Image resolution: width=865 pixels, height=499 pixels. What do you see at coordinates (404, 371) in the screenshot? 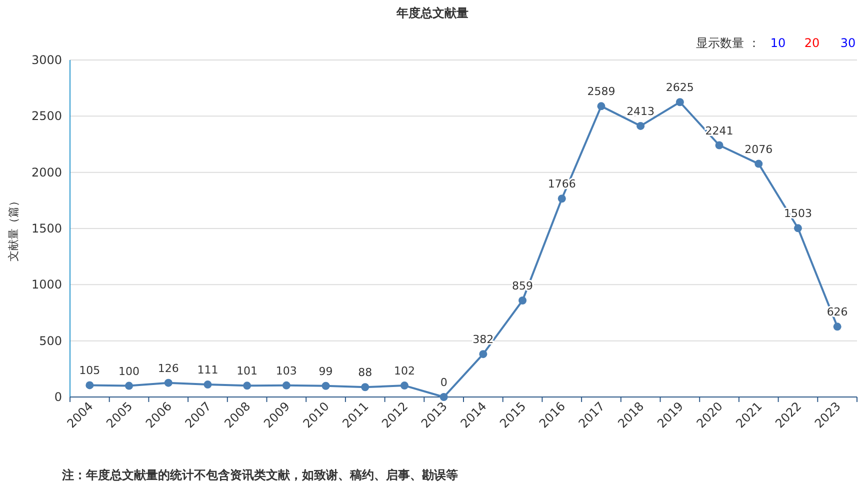
I see `data-label: 102` at bounding box center [404, 371].